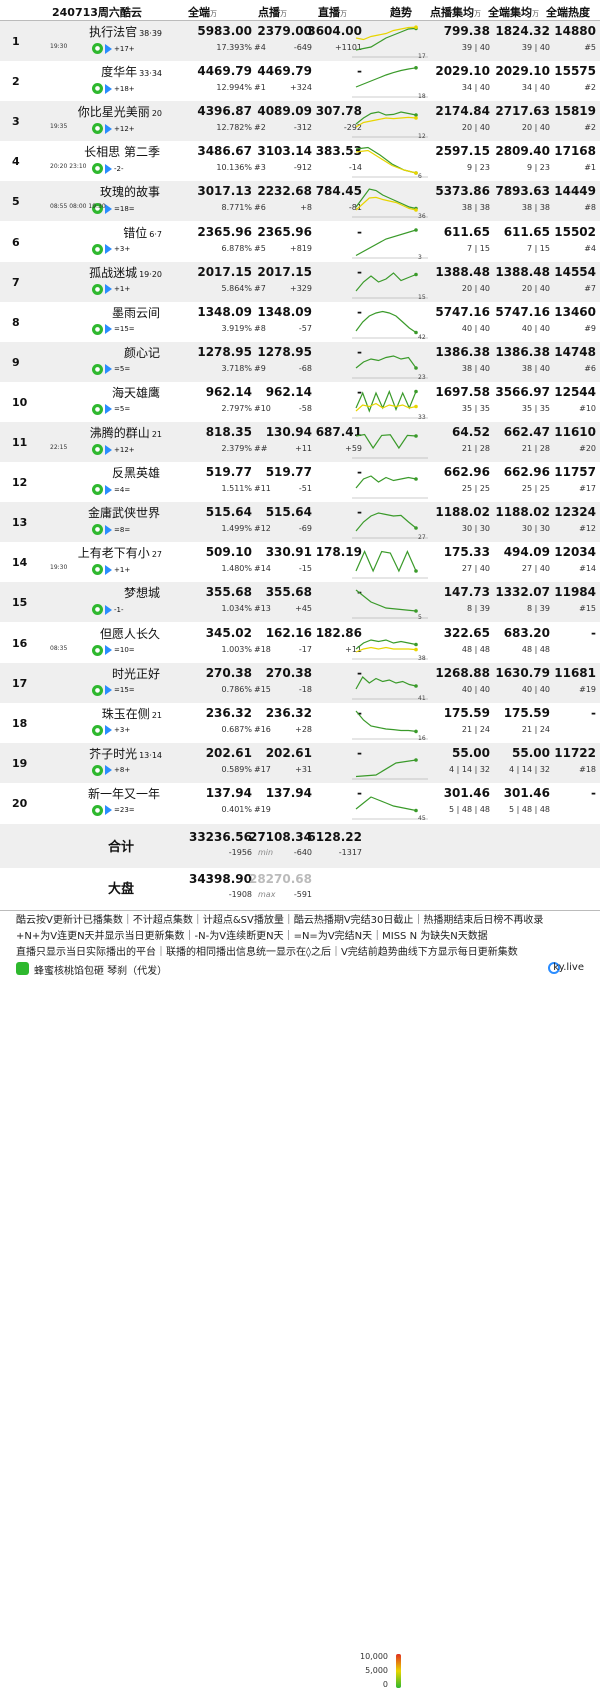 The image size is (600, 1692). I want to click on platform-badges: ● =5=, so click(111, 369).